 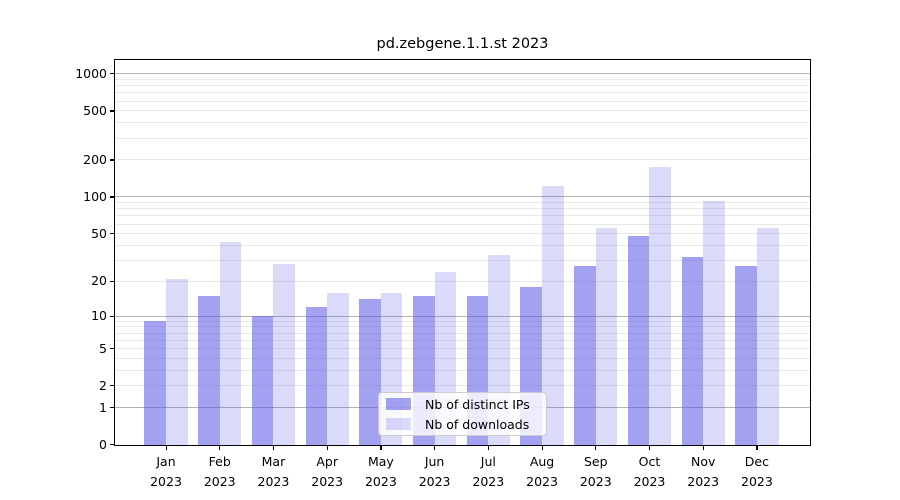 I want to click on legend-swatch-downloads, so click(x=398, y=424).